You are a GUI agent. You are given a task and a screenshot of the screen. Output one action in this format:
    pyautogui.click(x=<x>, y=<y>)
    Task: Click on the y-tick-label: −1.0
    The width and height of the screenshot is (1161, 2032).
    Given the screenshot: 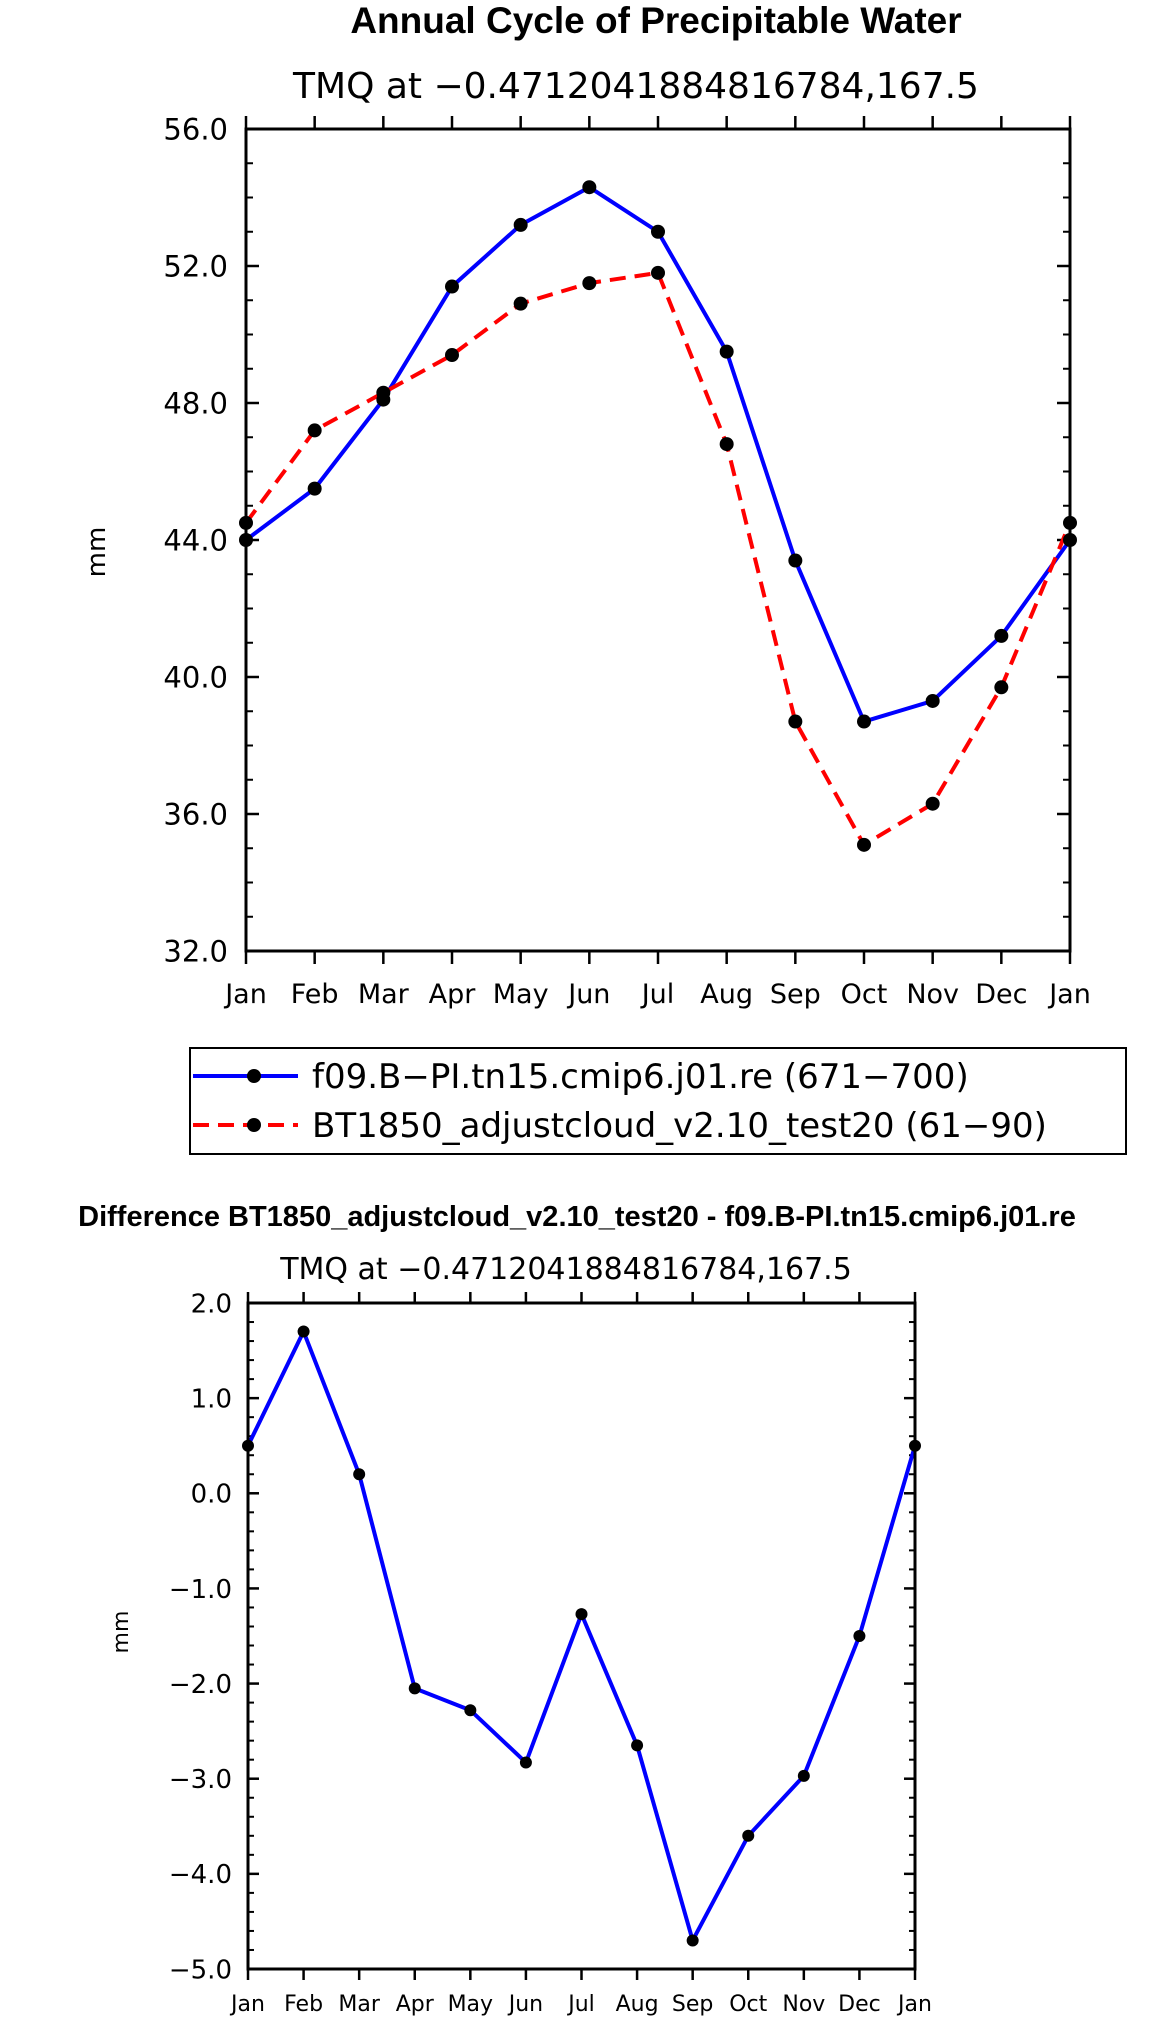 What is the action you would take?
    pyautogui.click(x=200, y=1590)
    